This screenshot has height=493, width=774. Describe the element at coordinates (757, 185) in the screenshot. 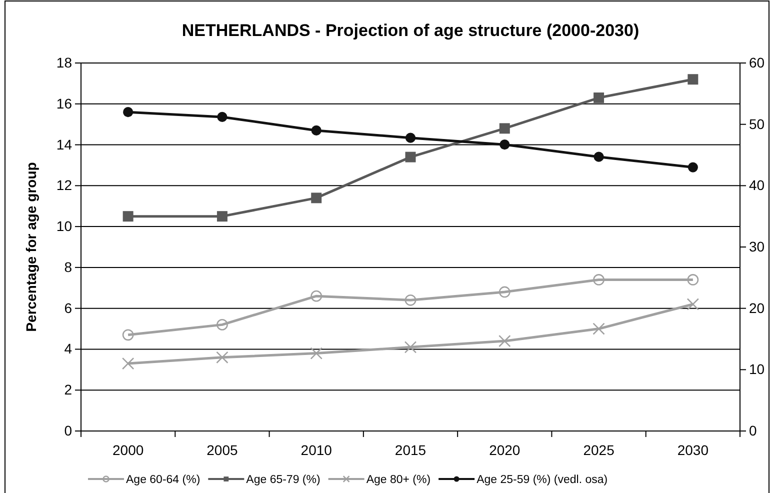

I see `y2-tick-label: 40` at that location.